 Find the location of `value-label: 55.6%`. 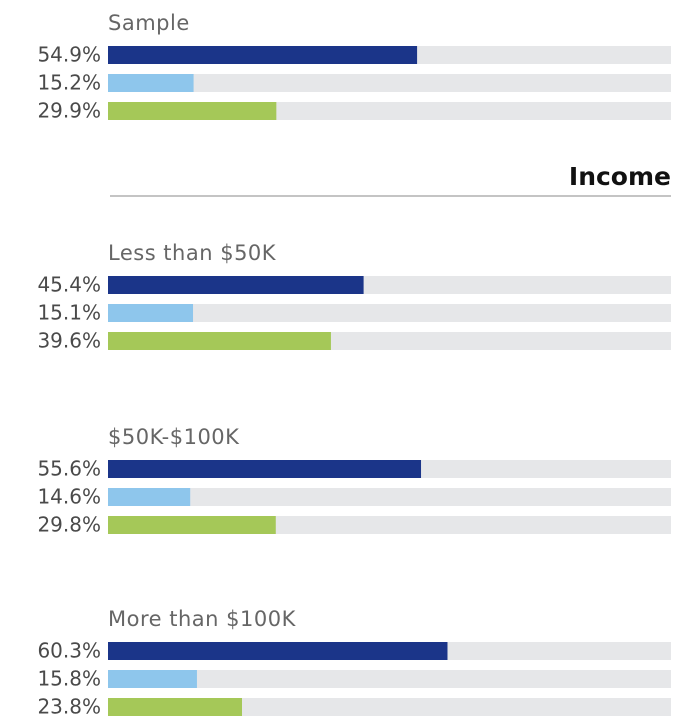

value-label: 55.6% is located at coordinates (69, 469).